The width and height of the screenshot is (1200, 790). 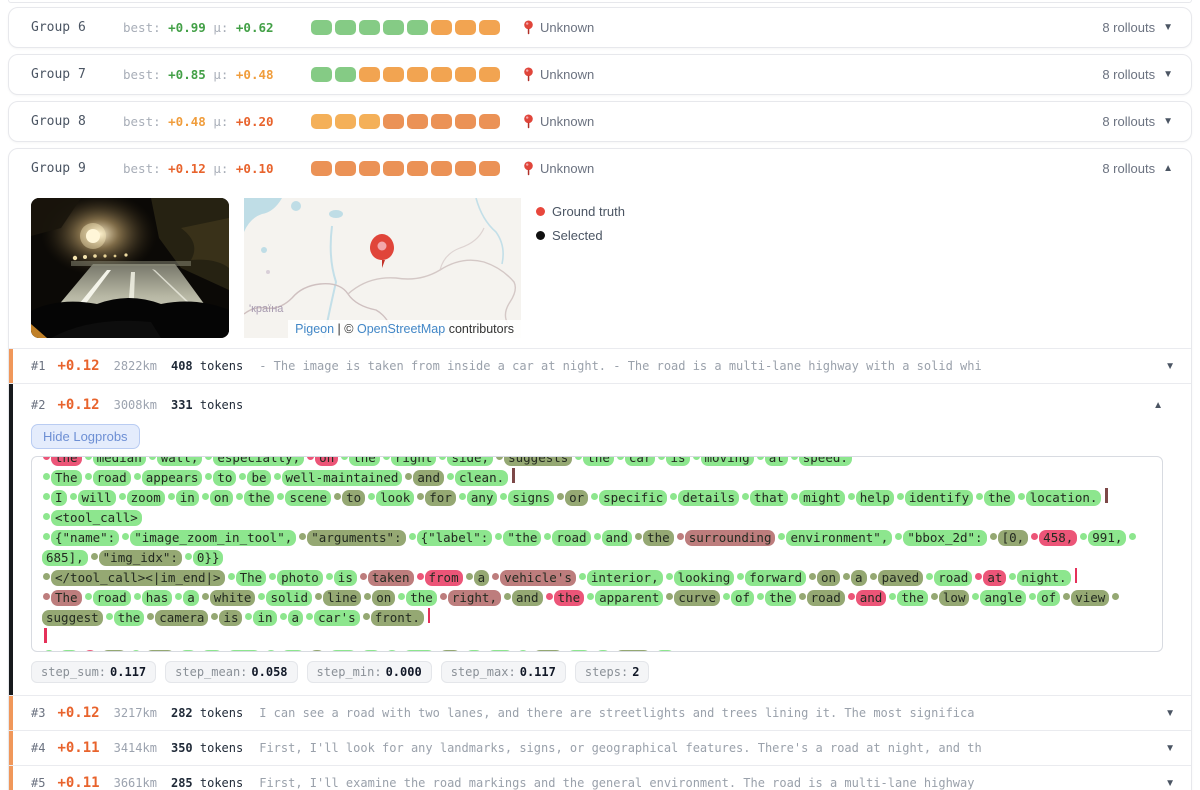 What do you see at coordinates (440, 497) in the screenshot?
I see `token: for` at bounding box center [440, 497].